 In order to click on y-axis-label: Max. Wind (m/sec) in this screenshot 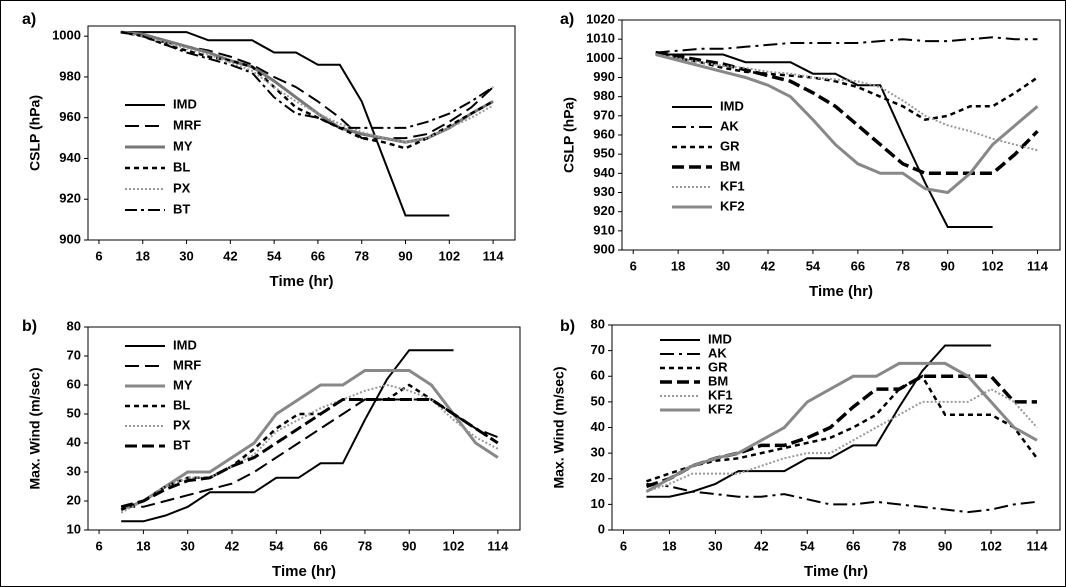, I will do `click(559, 427)`.